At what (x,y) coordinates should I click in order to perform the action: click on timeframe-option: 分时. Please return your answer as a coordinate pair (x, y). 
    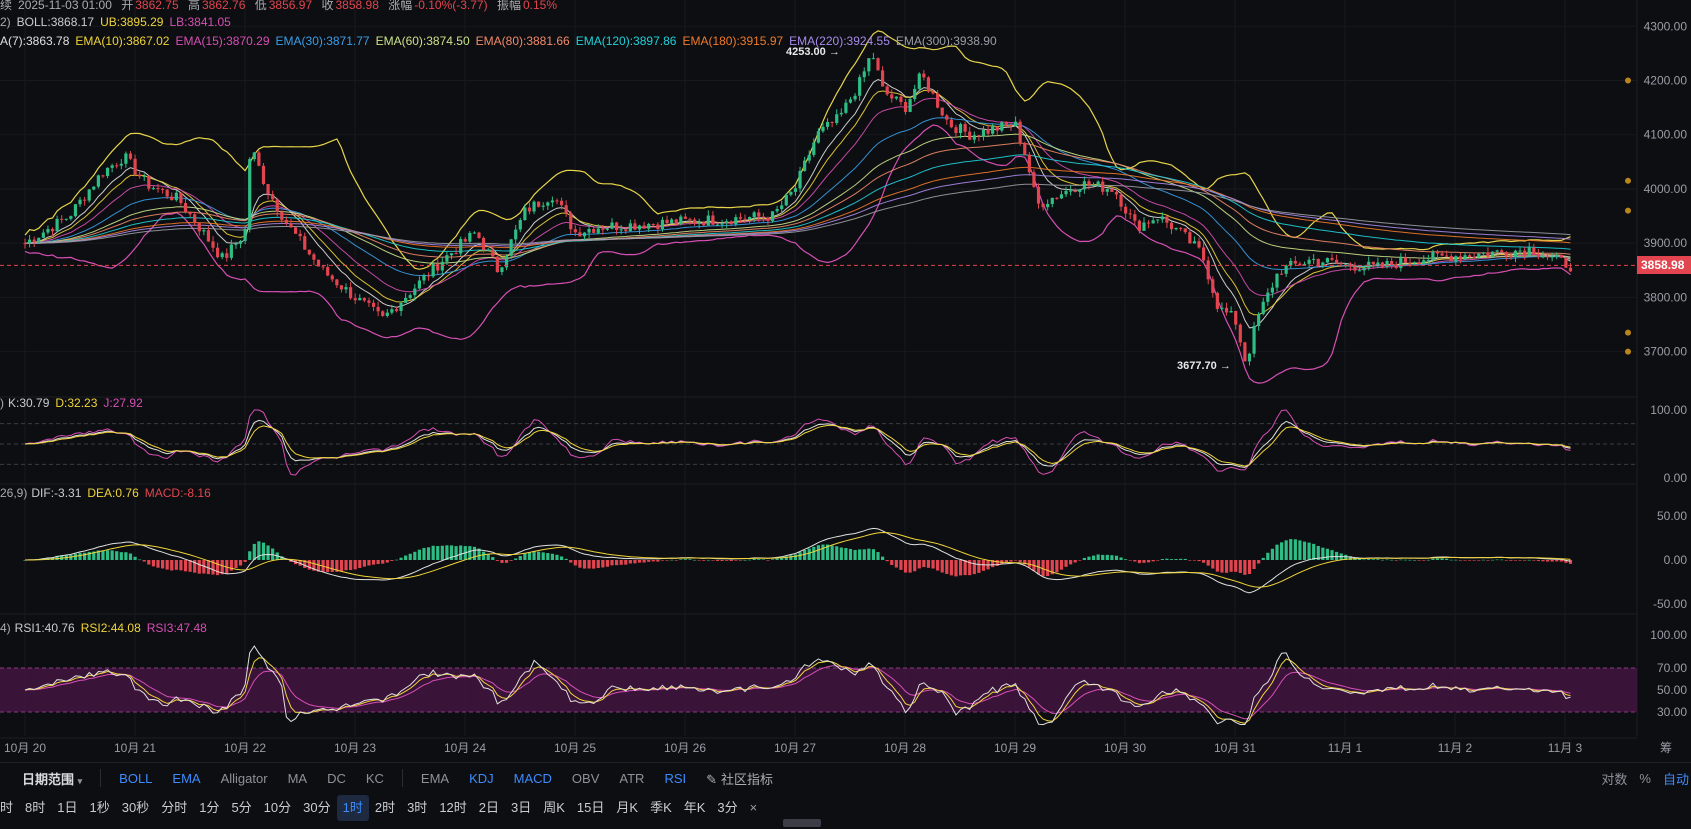
    Looking at the image, I should click on (174, 807).